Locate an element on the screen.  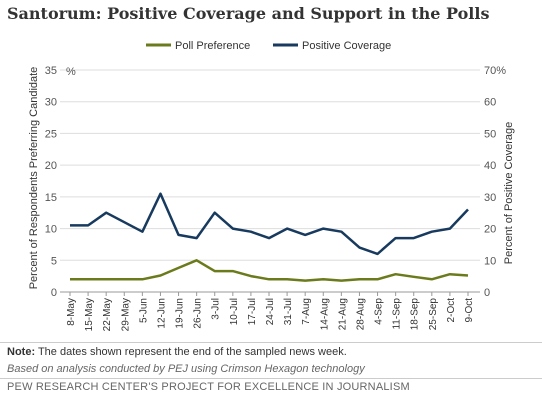
left-axis-ticks: 0 5 10 15 20 25 30 35 is located at coordinates (51, 182).